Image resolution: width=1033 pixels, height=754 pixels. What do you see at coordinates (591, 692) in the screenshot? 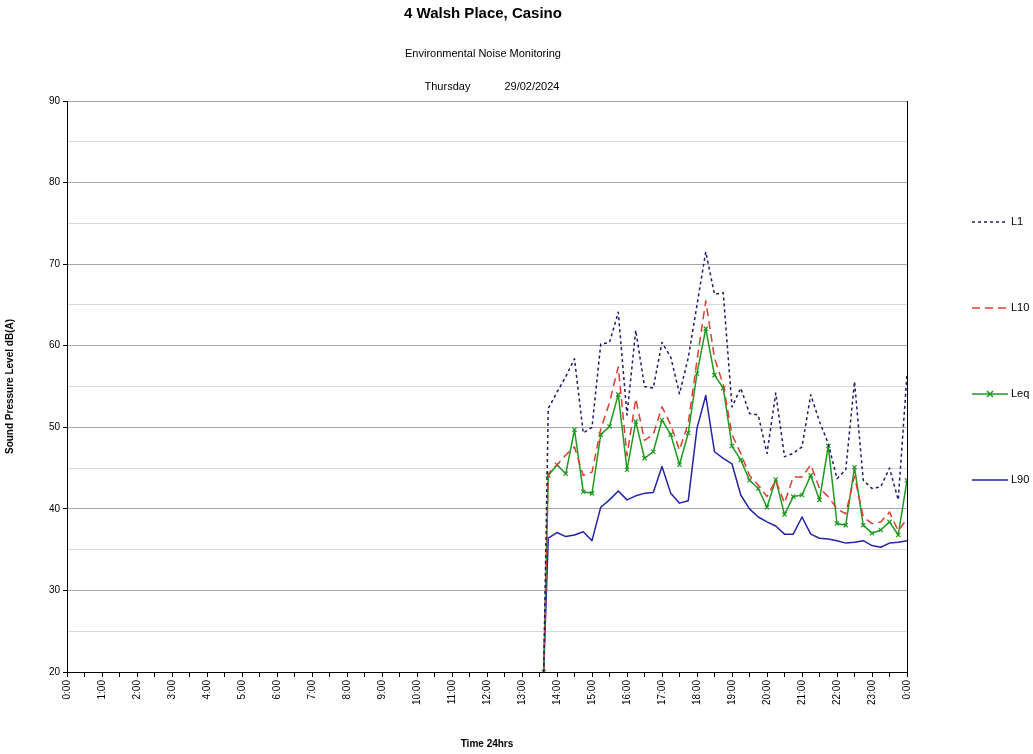
I see `x-tick-label: 15:00` at bounding box center [591, 692].